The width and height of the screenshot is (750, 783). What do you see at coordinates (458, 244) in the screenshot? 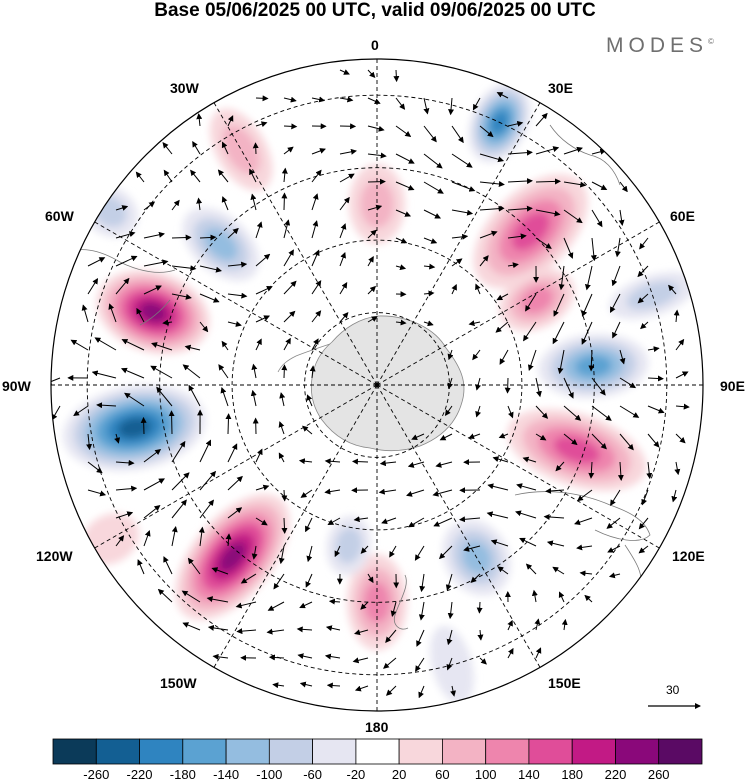
I see `meridian-line` at bounding box center [458, 244].